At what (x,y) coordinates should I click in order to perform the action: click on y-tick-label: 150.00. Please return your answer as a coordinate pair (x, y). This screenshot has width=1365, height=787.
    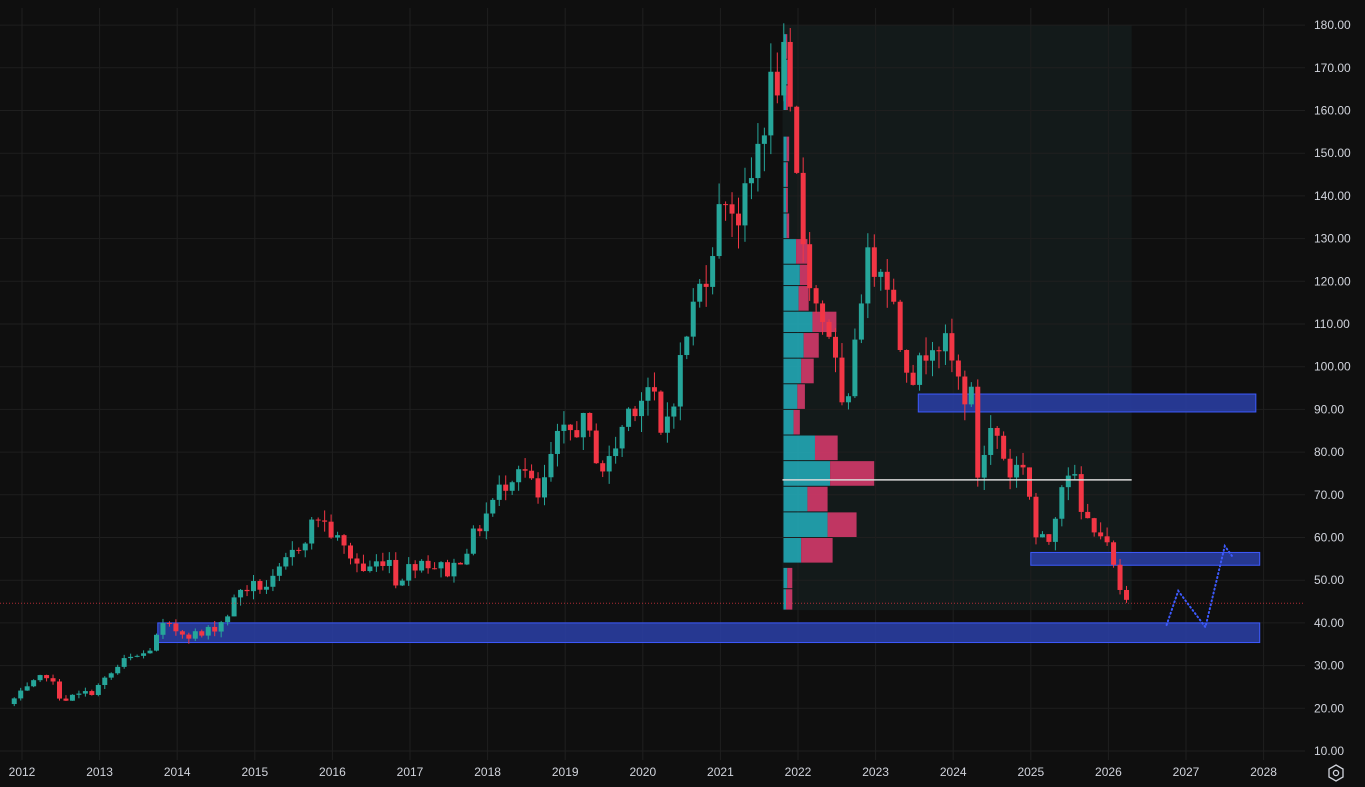
    Looking at the image, I should click on (1332, 153).